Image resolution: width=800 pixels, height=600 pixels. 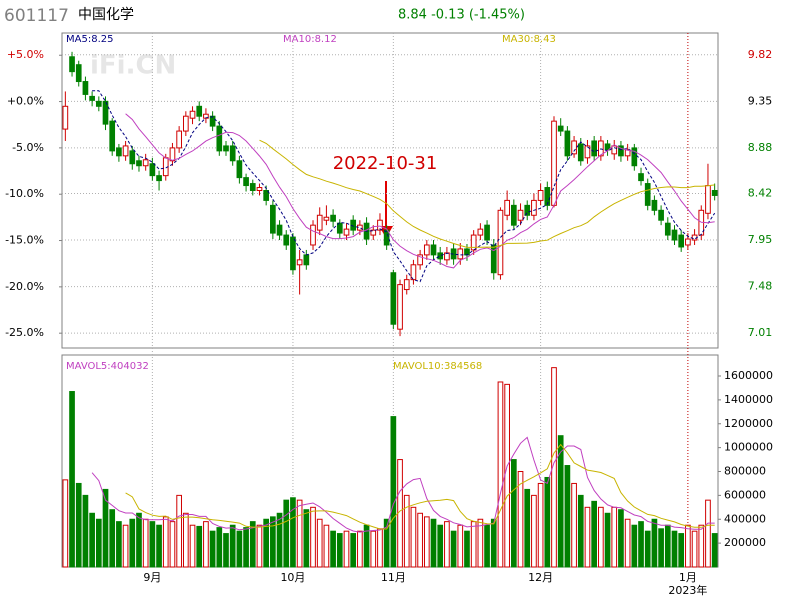 What do you see at coordinates (529, 39) in the screenshot?
I see `ma30-label: MA30:8.43` at bounding box center [529, 39].